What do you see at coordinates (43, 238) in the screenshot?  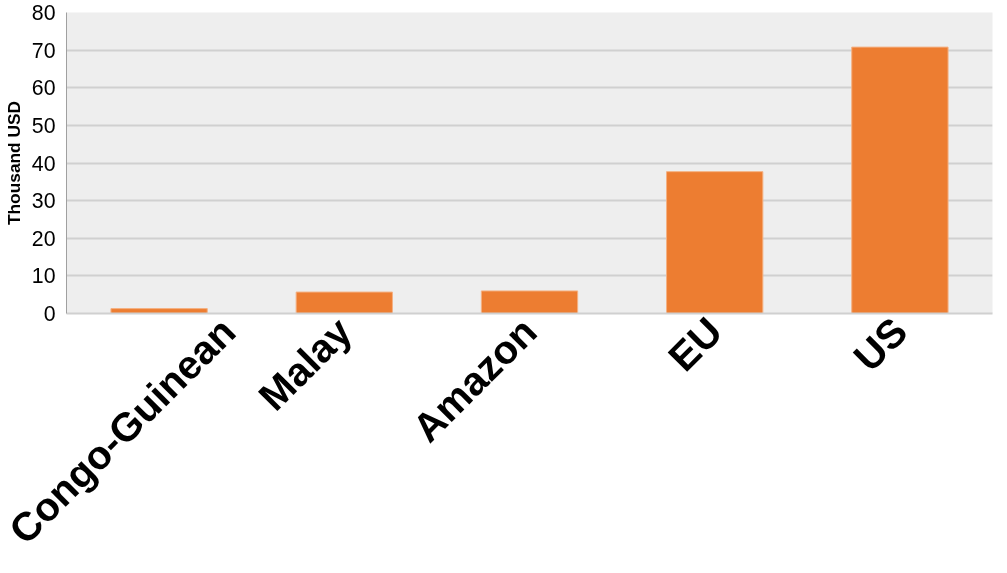 I see `y-tick-label: 20` at bounding box center [43, 238].